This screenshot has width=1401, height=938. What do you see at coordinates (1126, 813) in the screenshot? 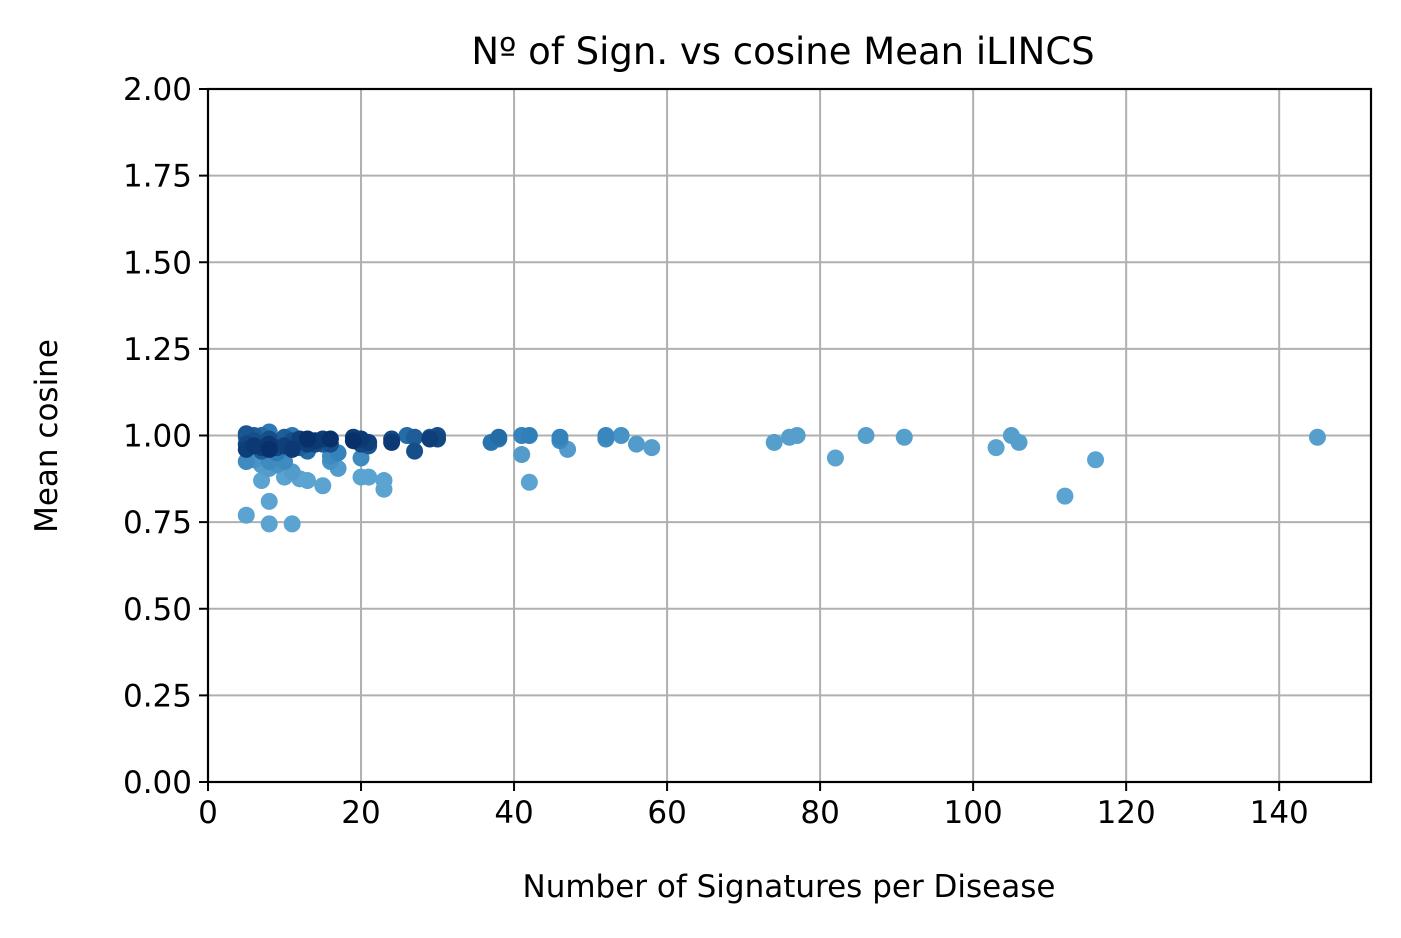
I see `x-tick-label: 120` at bounding box center [1126, 813].